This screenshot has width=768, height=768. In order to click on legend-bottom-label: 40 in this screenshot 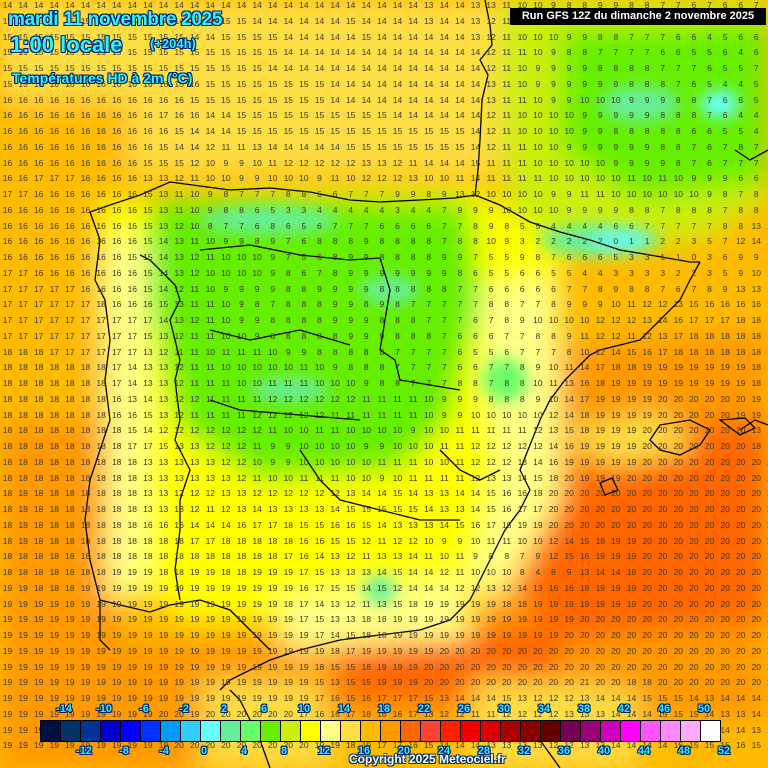, I will do `click(604, 751)`.